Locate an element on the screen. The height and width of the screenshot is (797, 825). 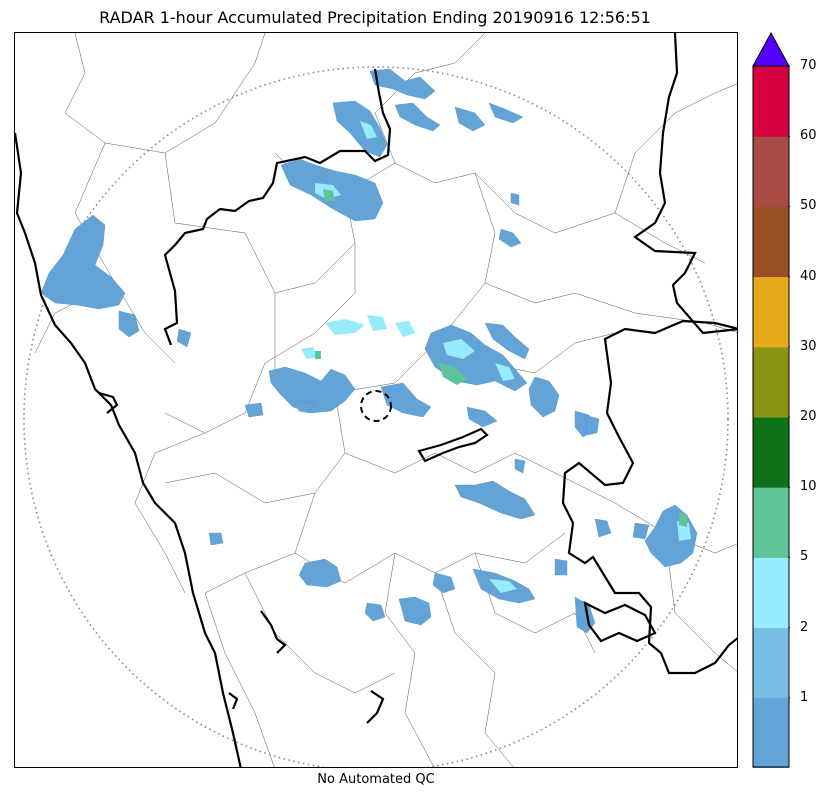
colorbar-canvas is located at coordinates (771, 400).